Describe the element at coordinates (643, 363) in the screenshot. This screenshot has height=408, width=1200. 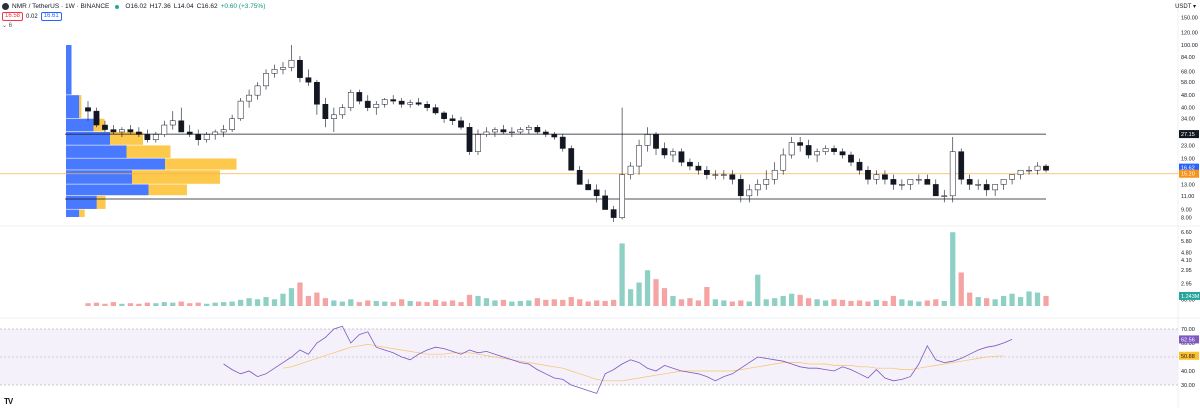
I see `rsi-ma-line` at that location.